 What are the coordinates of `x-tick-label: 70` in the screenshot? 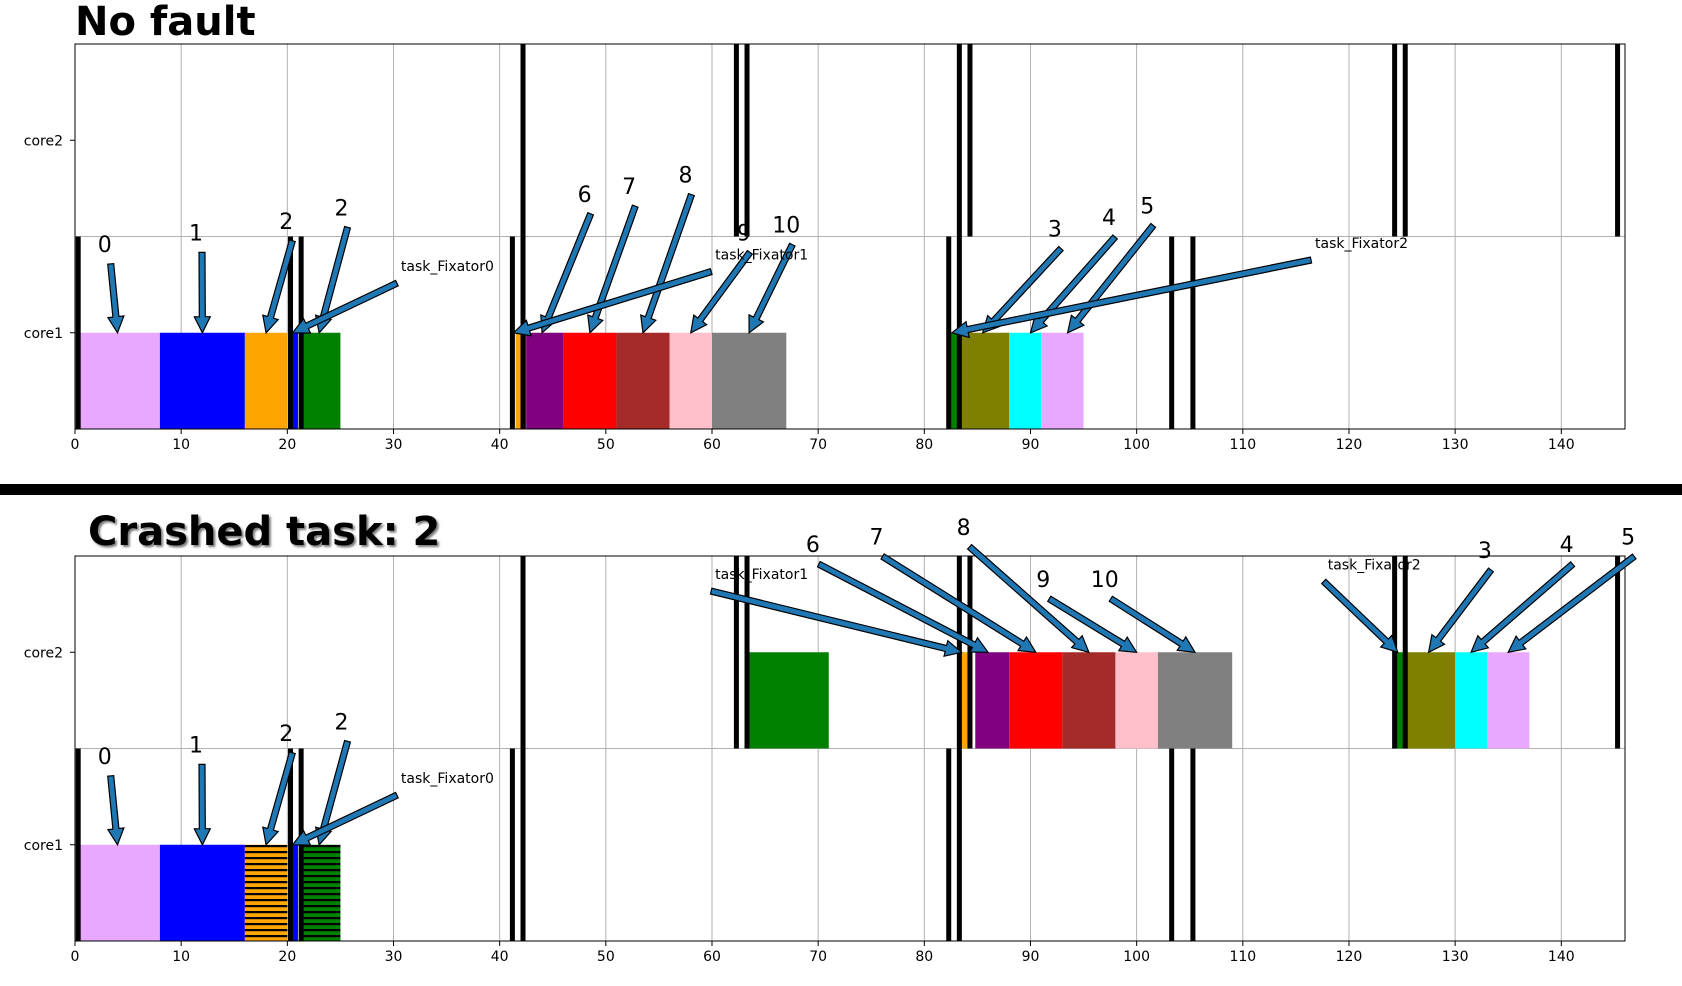 It's located at (818, 957).